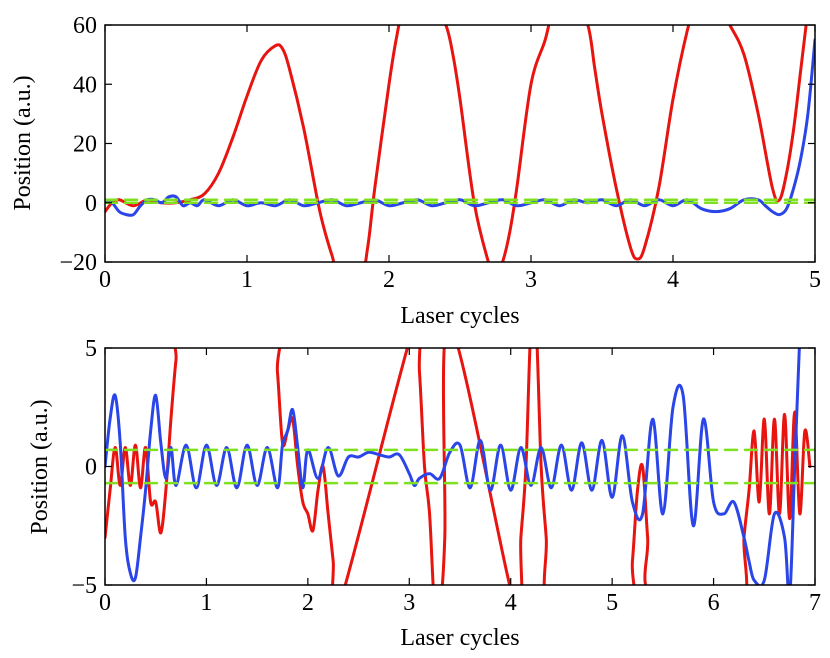 The height and width of the screenshot is (658, 830). What do you see at coordinates (85, 145) in the screenshot?
I see `y-tick-label-2: 20` at bounding box center [85, 145].